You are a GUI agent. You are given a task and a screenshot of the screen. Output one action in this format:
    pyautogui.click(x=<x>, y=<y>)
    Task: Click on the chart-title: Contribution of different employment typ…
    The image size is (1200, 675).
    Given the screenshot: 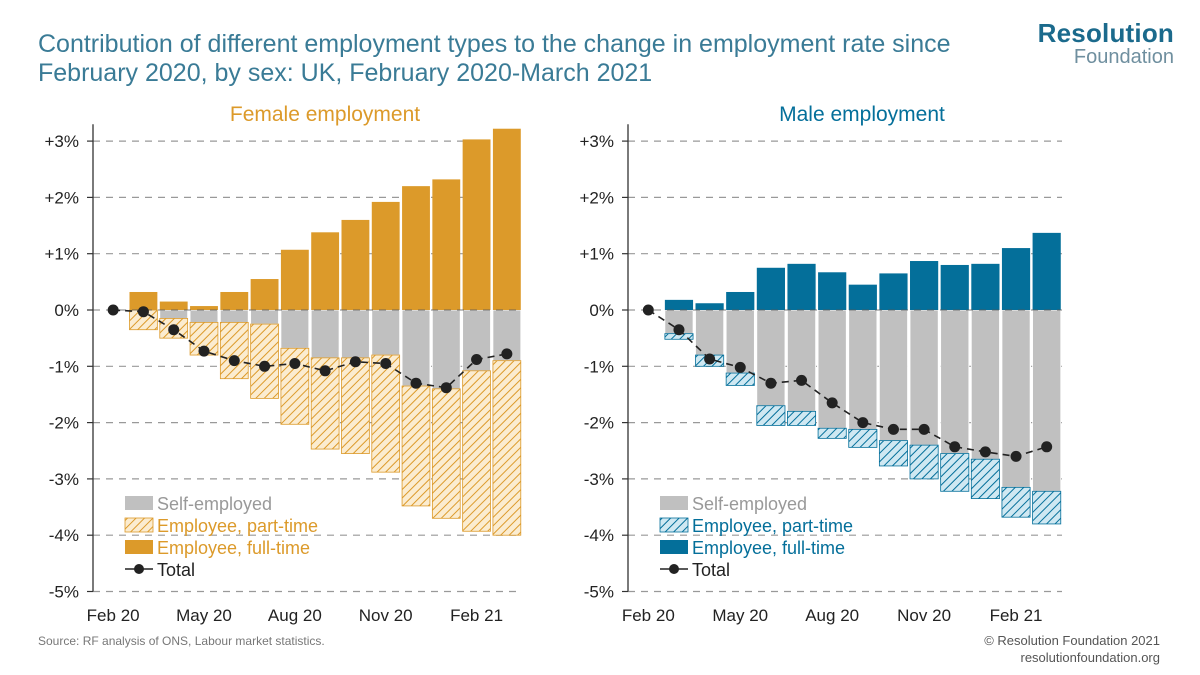 What is the action you would take?
    pyautogui.click(x=494, y=58)
    